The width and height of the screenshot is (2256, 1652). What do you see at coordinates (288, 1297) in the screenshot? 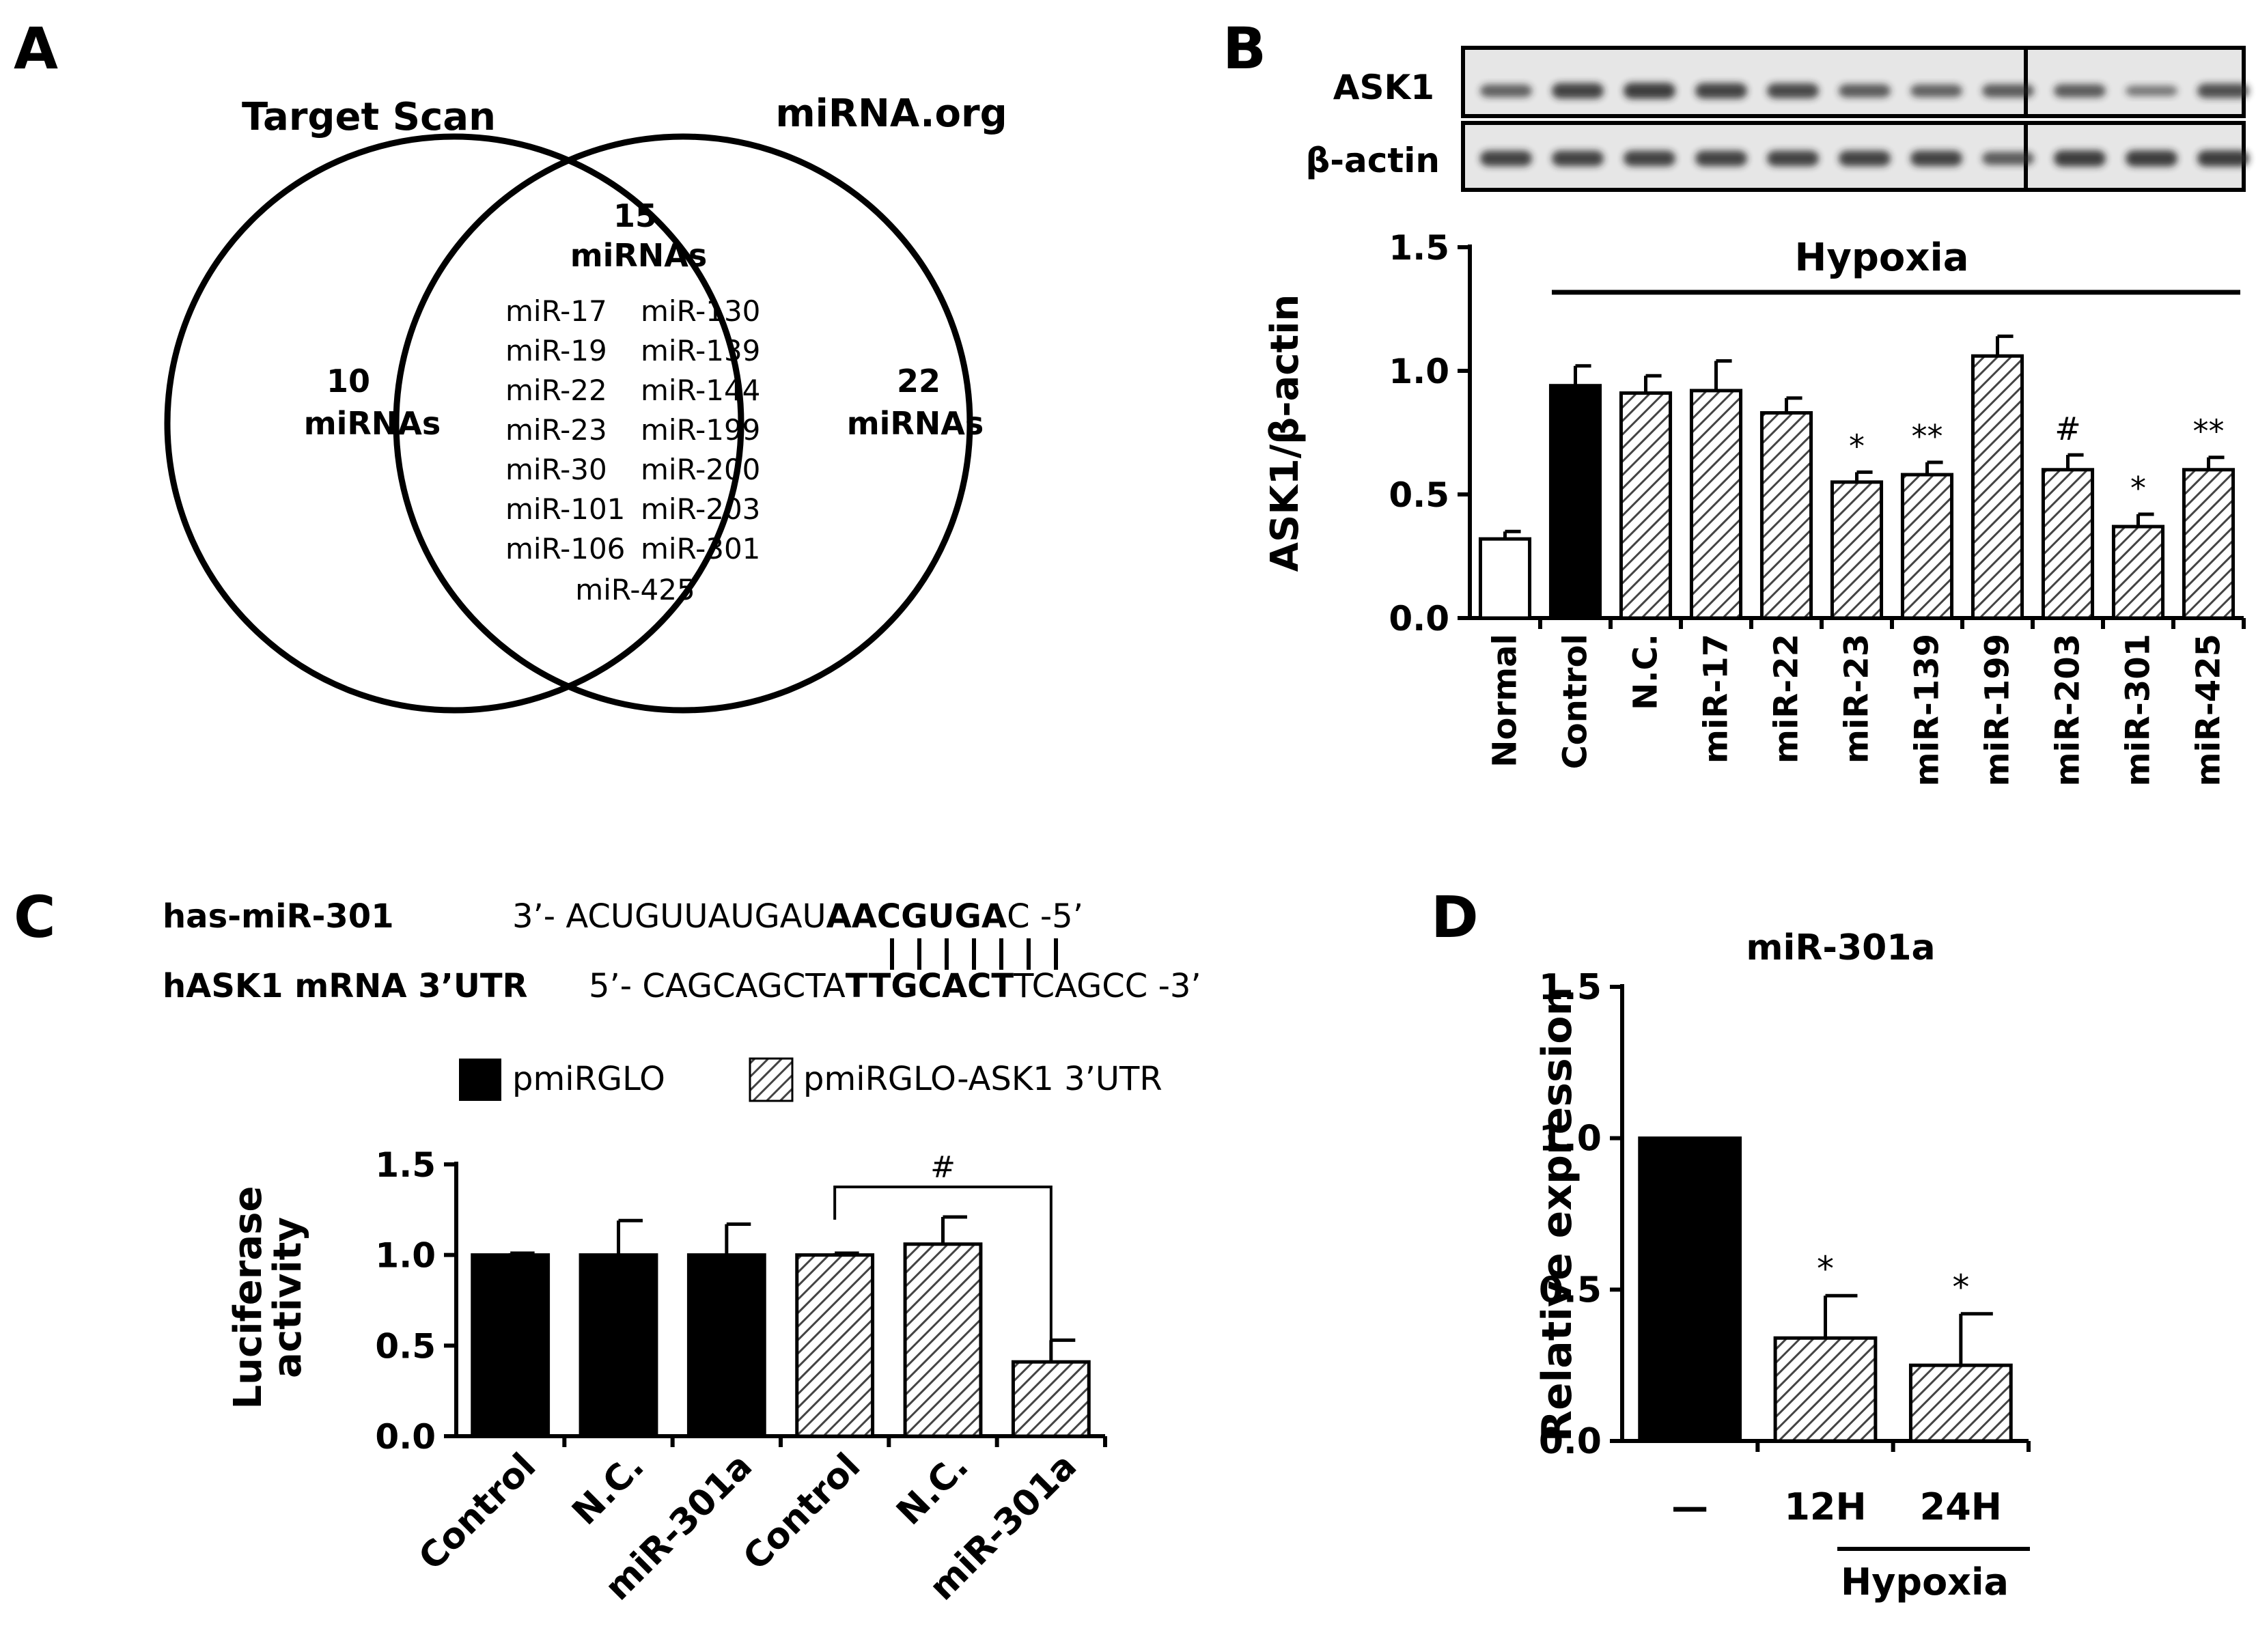
I see `chart-c-y-axis-label-line2: activity` at bounding box center [288, 1297].